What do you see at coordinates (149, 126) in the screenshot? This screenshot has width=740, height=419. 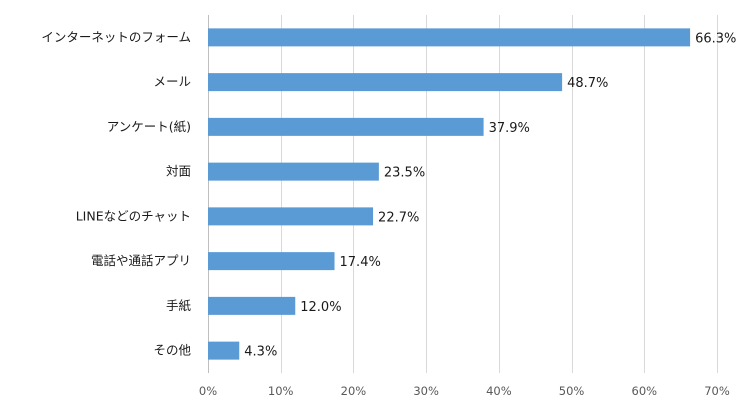 I see `category-label: アンケート(紙)` at bounding box center [149, 126].